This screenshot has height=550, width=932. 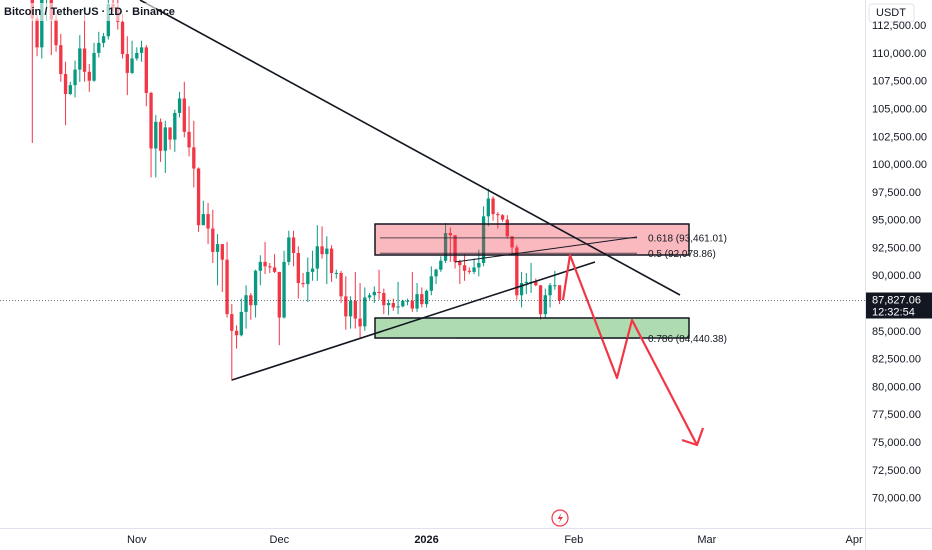 What do you see at coordinates (896, 300) in the screenshot?
I see `current-price-label: 87,827.06` at bounding box center [896, 300].